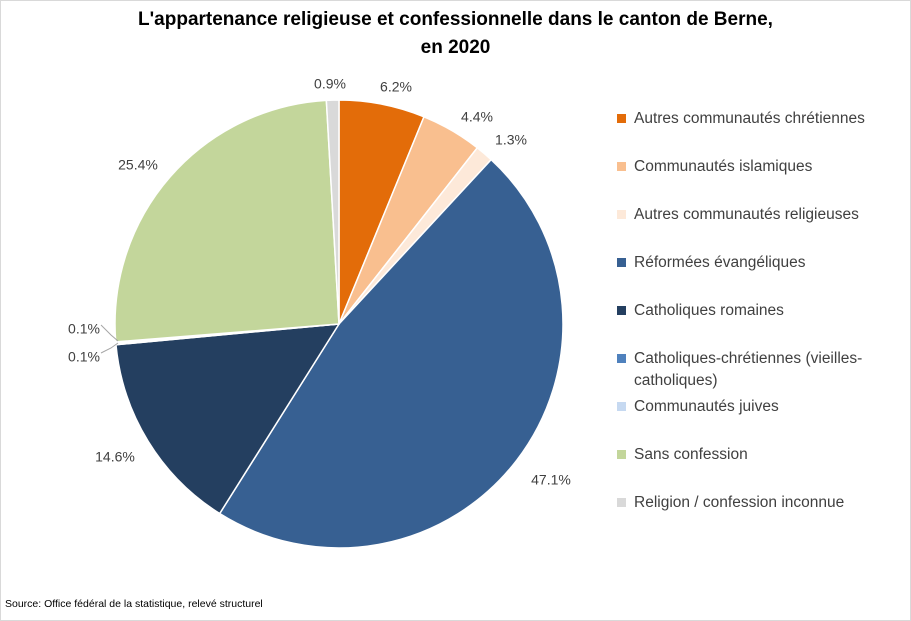 This screenshot has height=621, width=911. I want to click on legend-label-3: Autres communautés religieuses, so click(746, 214).